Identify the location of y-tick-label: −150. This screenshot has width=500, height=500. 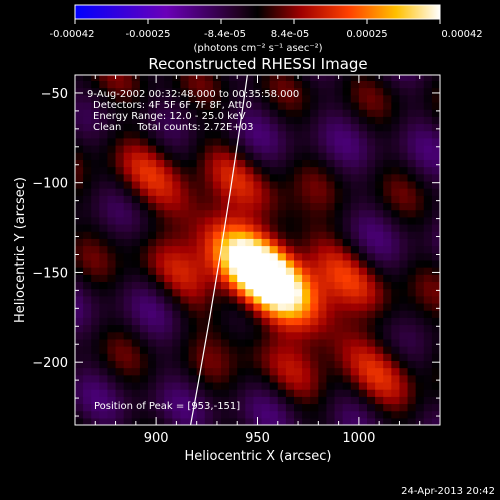
(50, 273).